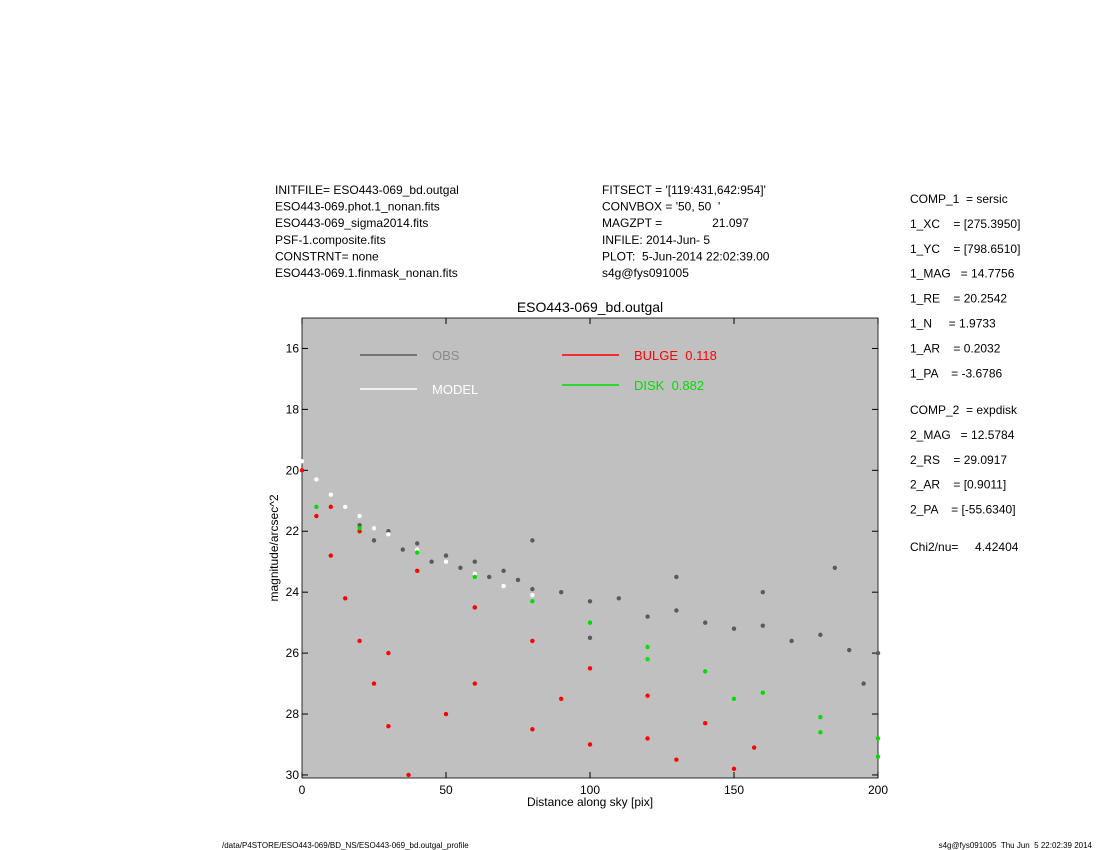 This screenshot has width=1100, height=850. I want to click on y-tick-label: 26, so click(293, 653).